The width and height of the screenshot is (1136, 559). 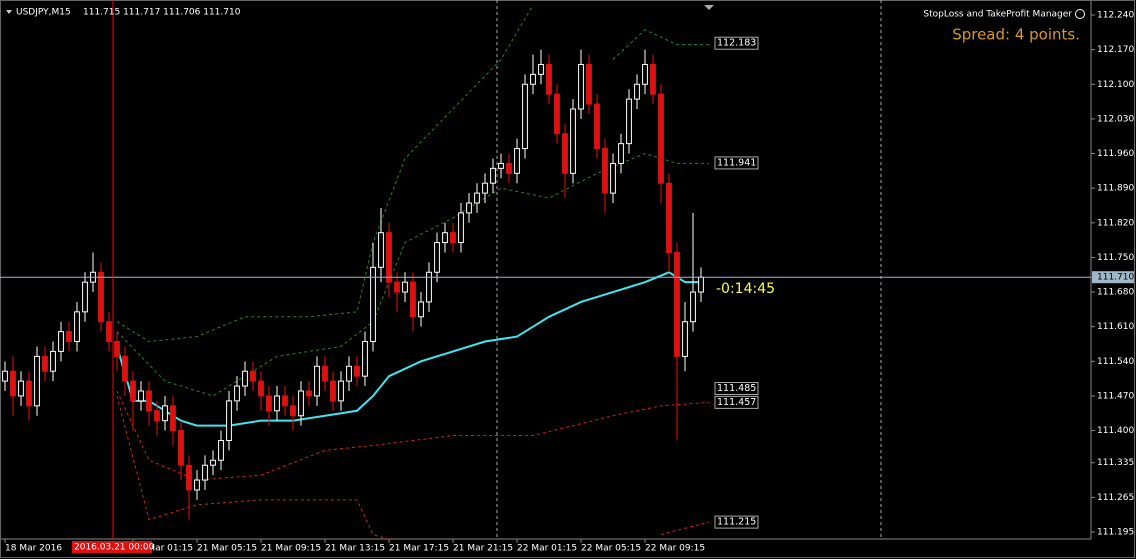 What do you see at coordinates (1115, 50) in the screenshot?
I see `y-tick-label: 112.170` at bounding box center [1115, 50].